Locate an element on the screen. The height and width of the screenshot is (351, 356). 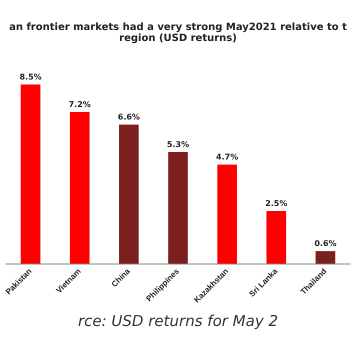
data-label: 6.6% is located at coordinates (129, 117).